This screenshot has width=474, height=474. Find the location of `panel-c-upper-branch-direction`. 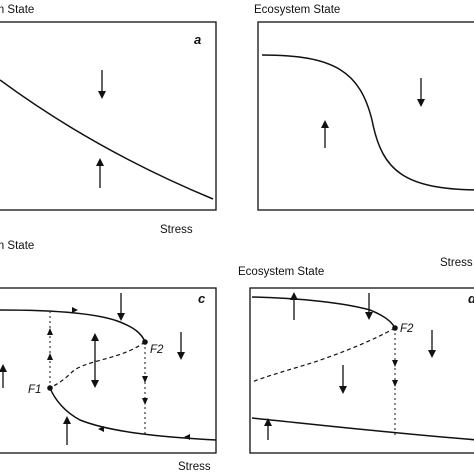

panel-c-upper-branch-direction is located at coordinates (75, 310).